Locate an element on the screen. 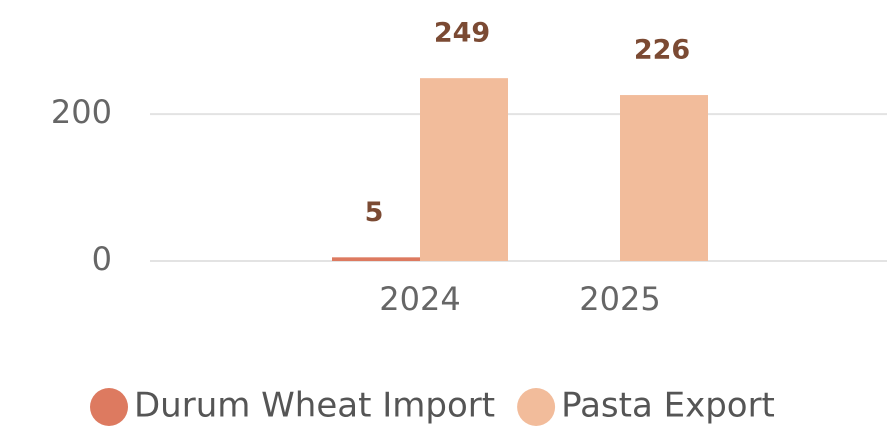 The width and height of the screenshot is (887, 434). legend-label: Durum Wheat Import is located at coordinates (314, 406).